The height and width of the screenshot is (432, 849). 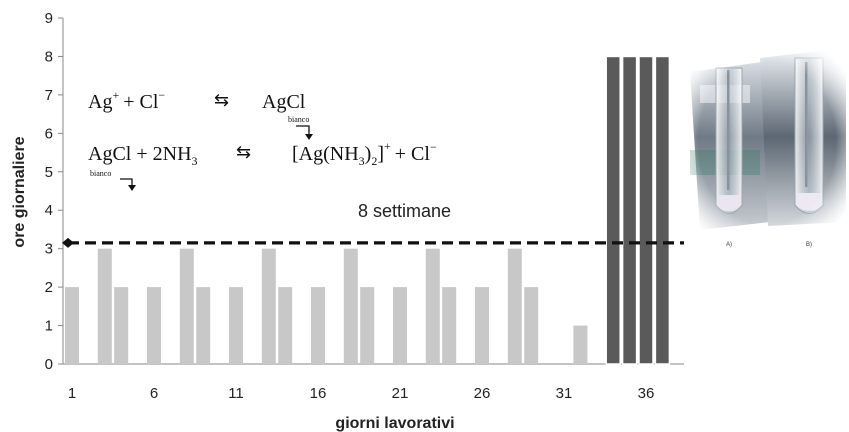 I want to click on x-tick-label: 31, so click(x=564, y=393).